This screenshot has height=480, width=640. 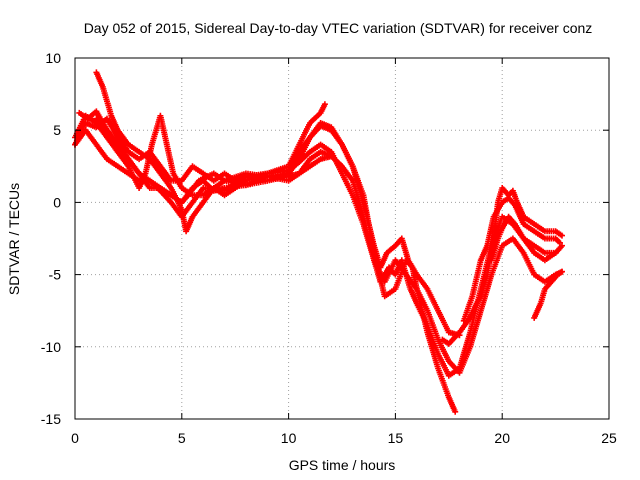 What do you see at coordinates (342, 465) in the screenshot?
I see `x-axis-label: GPS time / hours` at bounding box center [342, 465].